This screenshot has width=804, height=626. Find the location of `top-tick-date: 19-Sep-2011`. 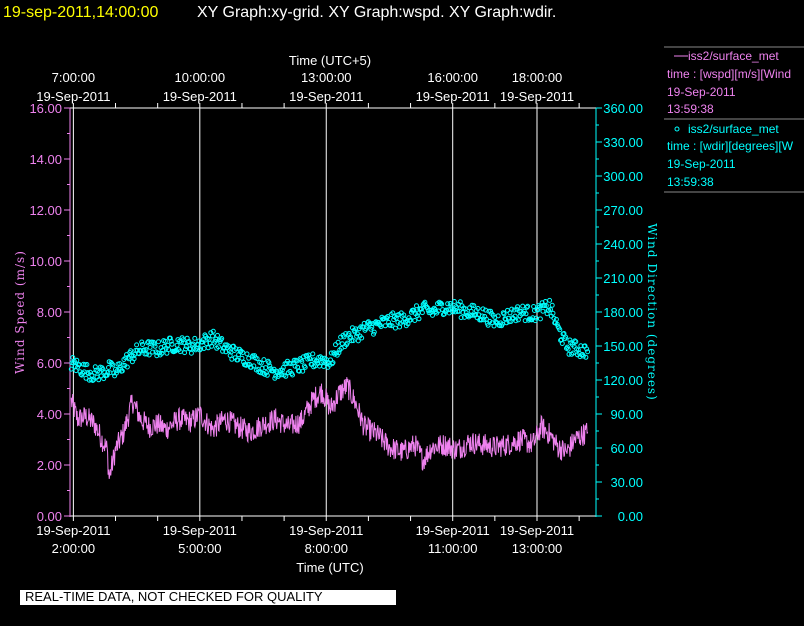

top-tick-date: 19-Sep-2011 is located at coordinates (537, 96).